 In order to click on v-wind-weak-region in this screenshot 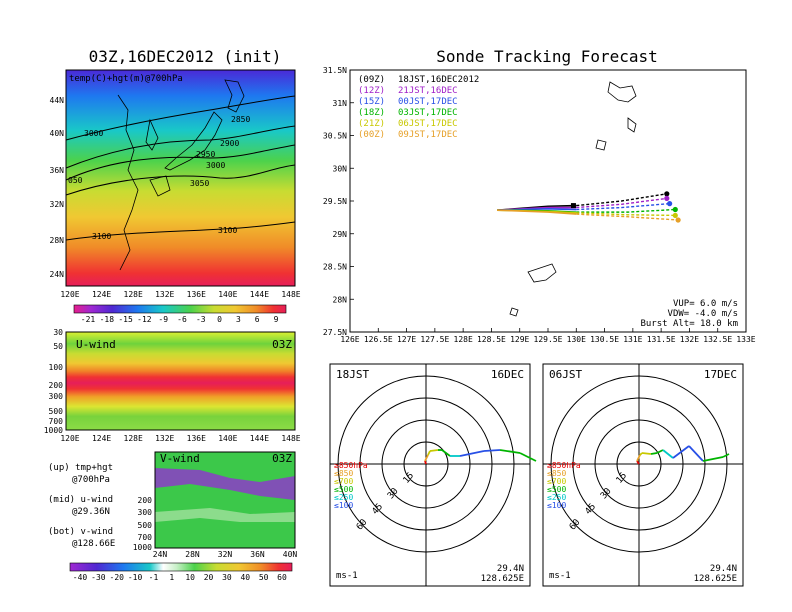, I will do `click(225, 515)`.